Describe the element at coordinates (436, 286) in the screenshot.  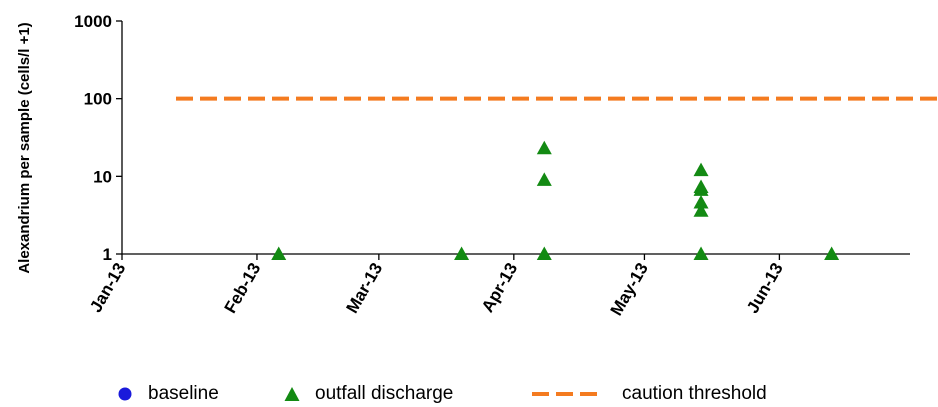
I see `x-axis-ticks: Jan-13 Feb-13 Mar-13 Apr-13 May-13 Jun-13` at that location.